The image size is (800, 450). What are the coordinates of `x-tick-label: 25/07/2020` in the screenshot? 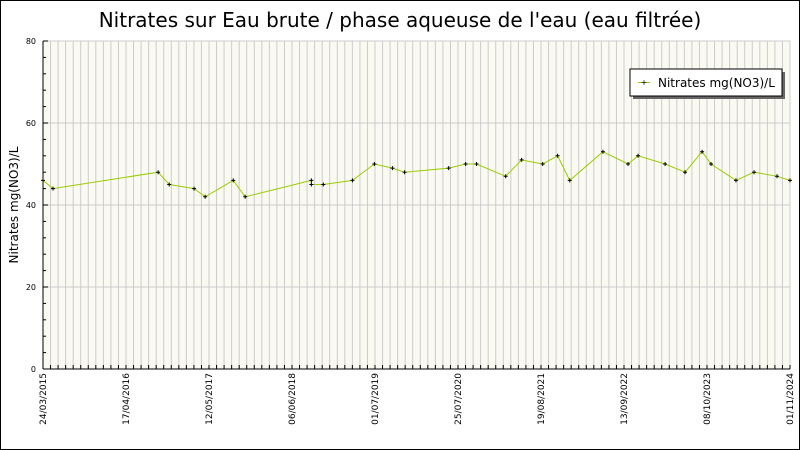 It's located at (459, 399).